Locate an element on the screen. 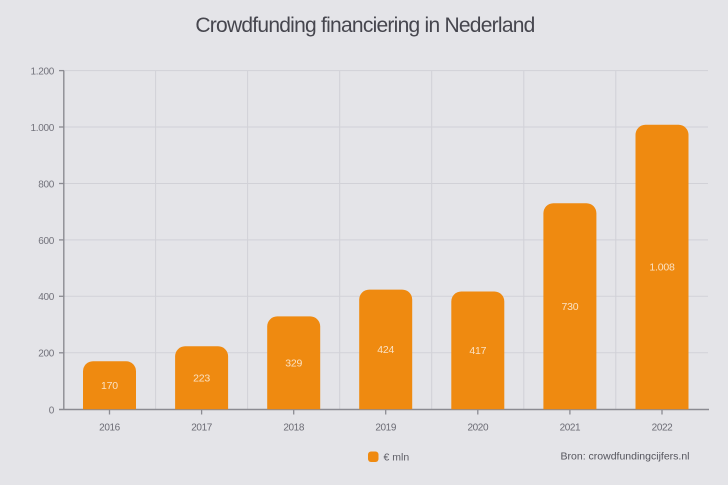  svg-text: 2017 is located at coordinates (201, 428).